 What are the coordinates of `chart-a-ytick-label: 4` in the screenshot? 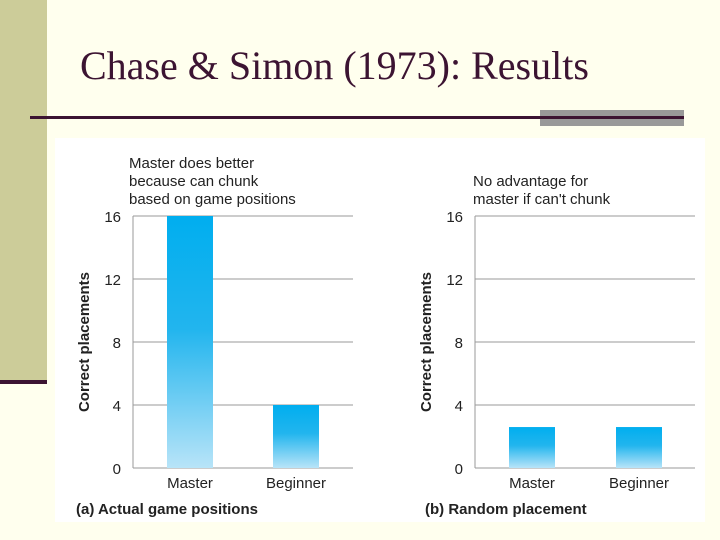 It's located at (117, 406).